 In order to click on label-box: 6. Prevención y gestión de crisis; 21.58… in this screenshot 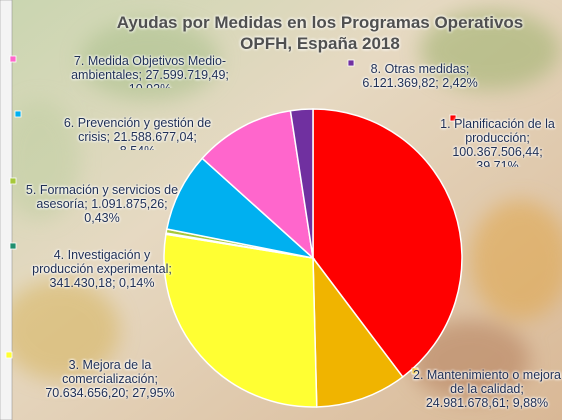, I will do `click(137, 133)`.